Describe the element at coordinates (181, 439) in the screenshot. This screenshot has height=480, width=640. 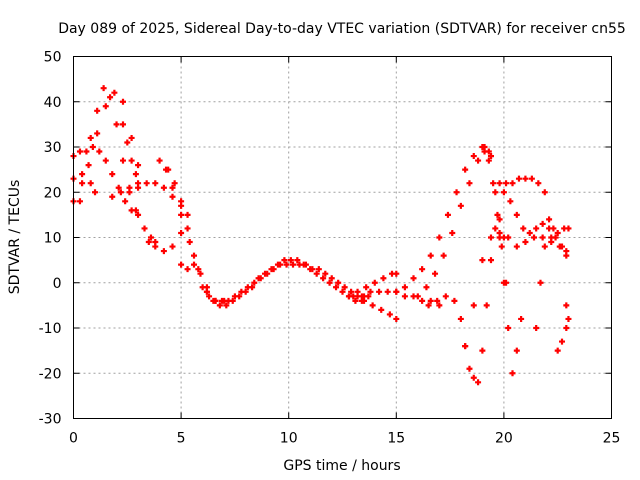
I see `x-tick-label: 5` at that location.